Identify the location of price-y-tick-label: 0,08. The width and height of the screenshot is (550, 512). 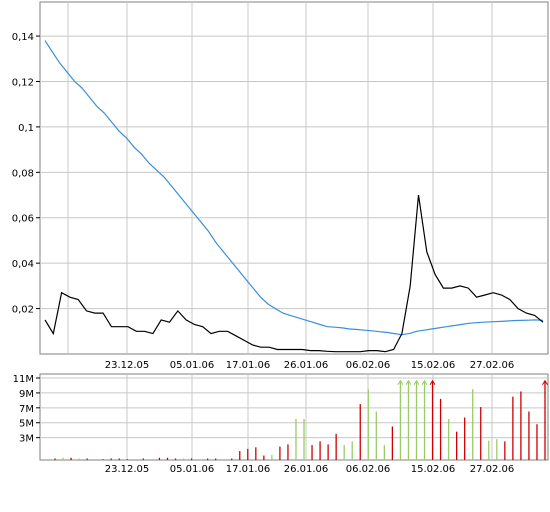
(23, 173).